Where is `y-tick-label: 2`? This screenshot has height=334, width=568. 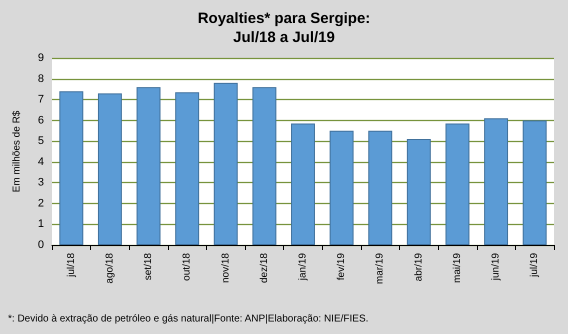
y-tick-label: 2 is located at coordinates (41, 203).